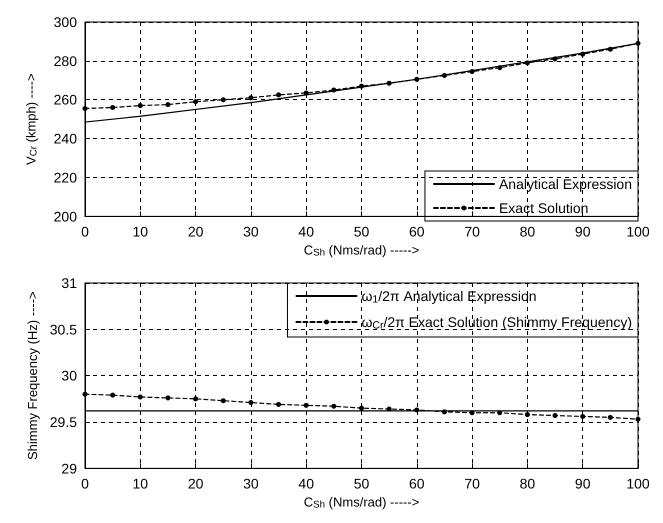 Image resolution: width=663 pixels, height=523 pixels. I want to click on y-tick-label: 30, so click(69, 376).